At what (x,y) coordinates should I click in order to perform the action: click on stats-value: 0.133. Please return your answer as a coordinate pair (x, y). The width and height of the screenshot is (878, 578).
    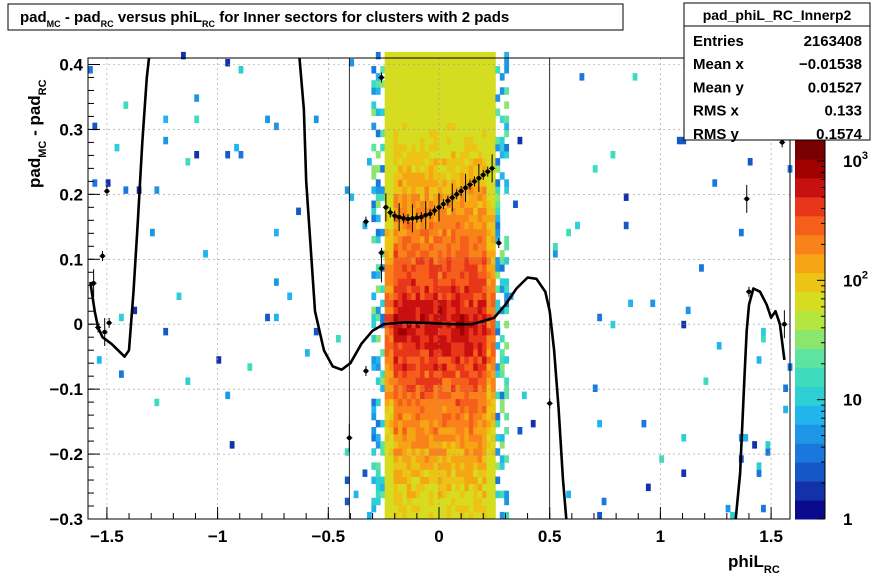
    Looking at the image, I should click on (843, 111).